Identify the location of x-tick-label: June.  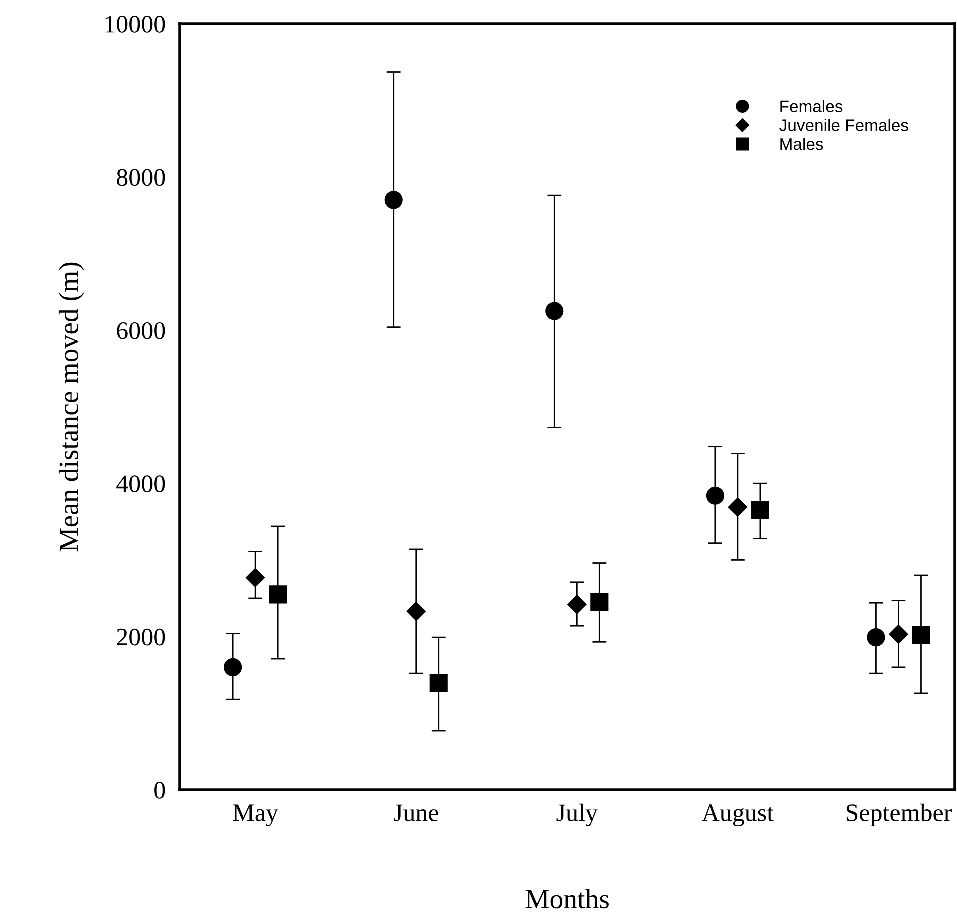
(416, 813).